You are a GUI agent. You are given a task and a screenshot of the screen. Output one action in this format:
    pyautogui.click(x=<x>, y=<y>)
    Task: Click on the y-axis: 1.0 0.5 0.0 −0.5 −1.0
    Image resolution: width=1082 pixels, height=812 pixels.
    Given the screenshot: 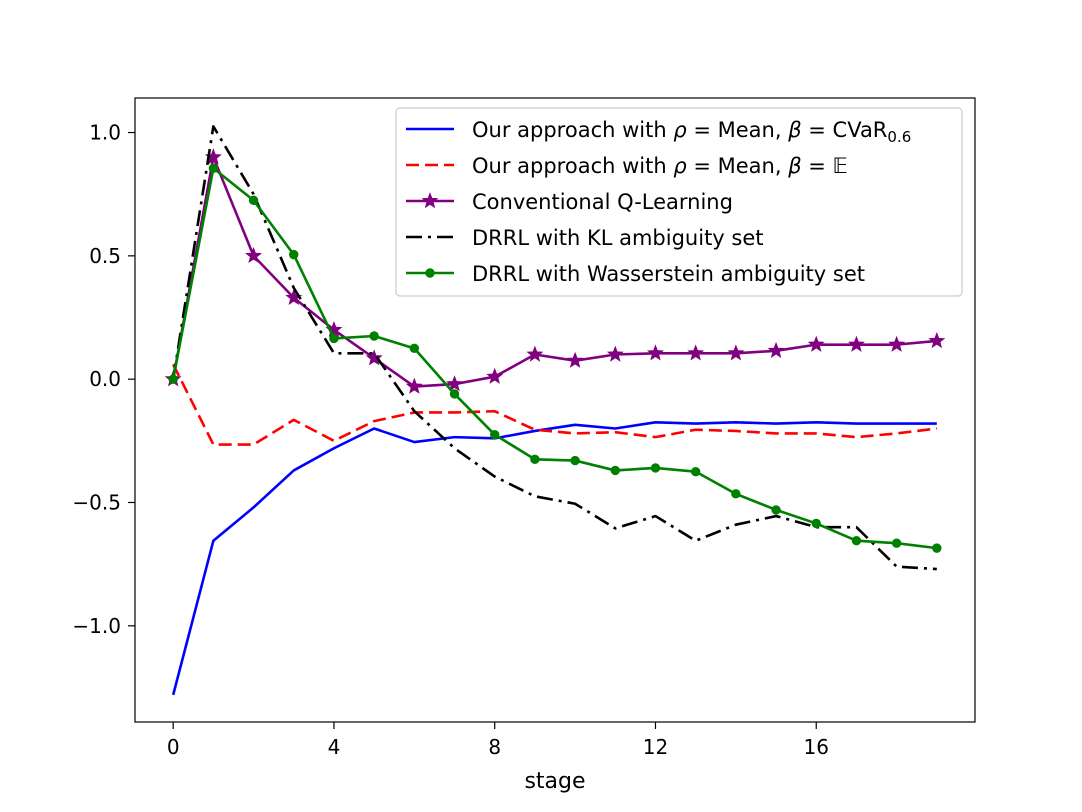 What is the action you would take?
    pyautogui.click(x=103, y=379)
    